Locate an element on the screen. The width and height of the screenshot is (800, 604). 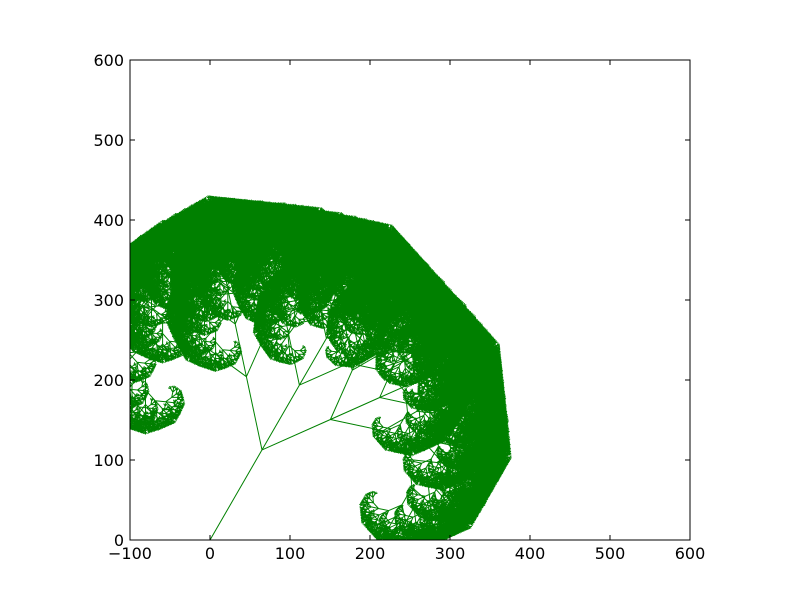
x-tick-label: 200 is located at coordinates (370, 553).